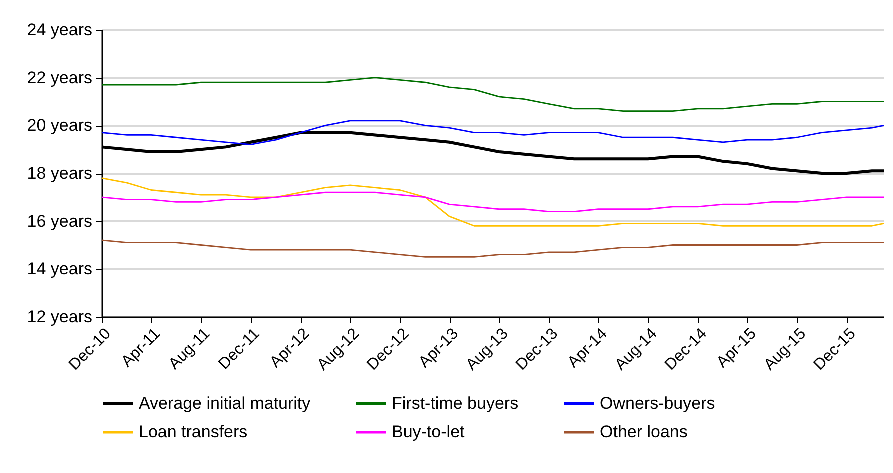 The height and width of the screenshot is (473, 893). I want to click on y-tick-label: 16 years, so click(59, 221).